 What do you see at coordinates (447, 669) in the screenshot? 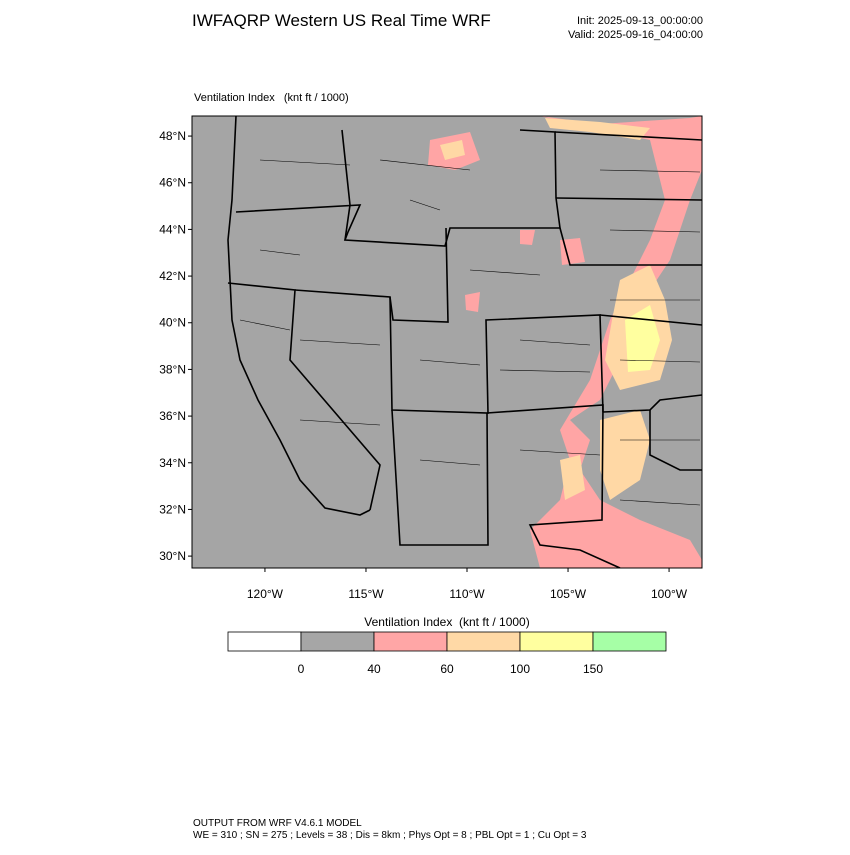
I see `colorbar-label: 60` at bounding box center [447, 669].